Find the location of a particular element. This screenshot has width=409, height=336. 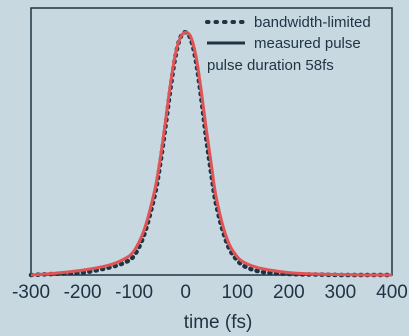

x-tick-label: 100 is located at coordinates (237, 292).